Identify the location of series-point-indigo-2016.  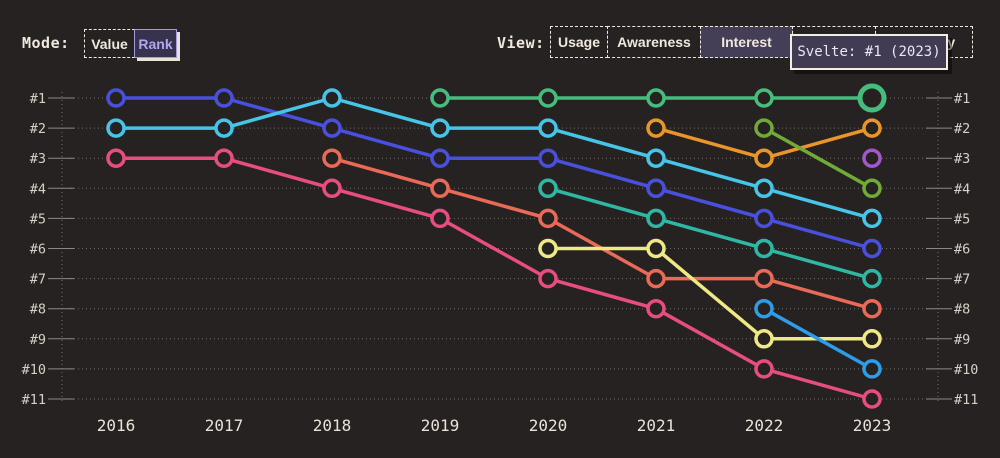
(116, 98).